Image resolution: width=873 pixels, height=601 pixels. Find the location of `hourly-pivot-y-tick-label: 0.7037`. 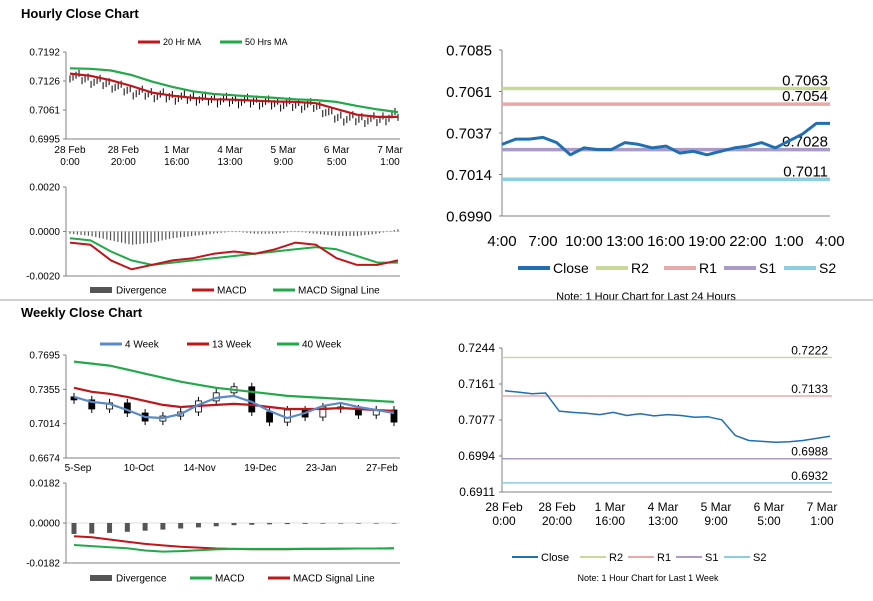

hourly-pivot-y-tick-label: 0.7037 is located at coordinates (469, 133).